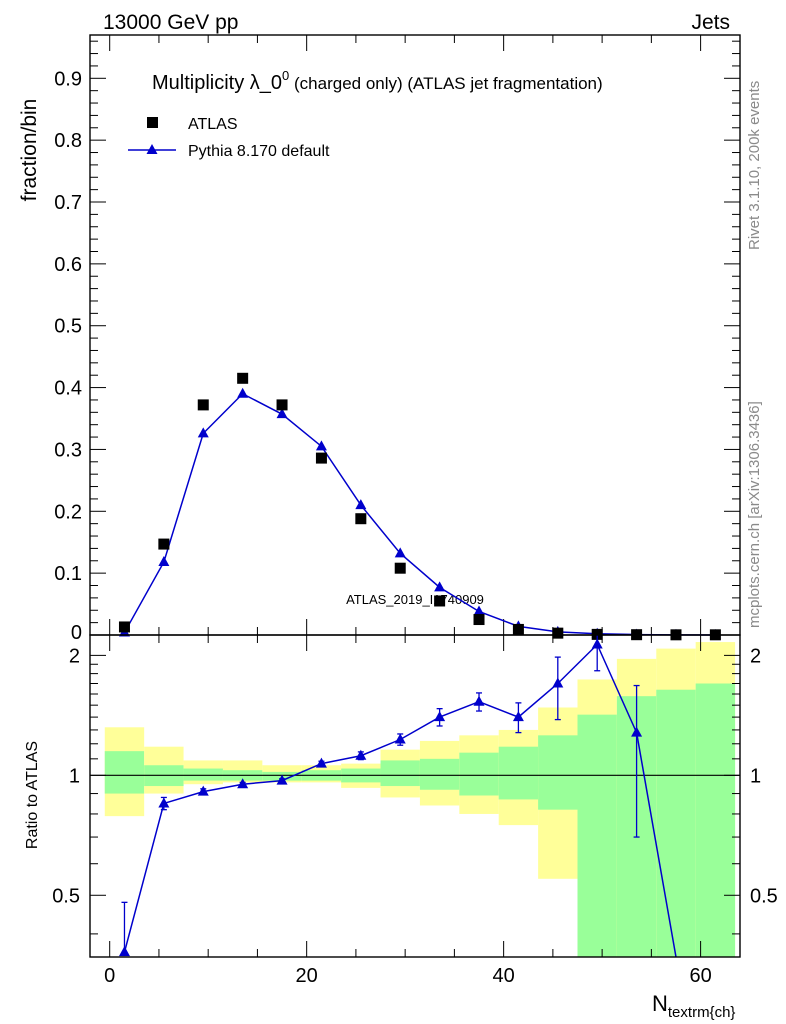 The width and height of the screenshot is (786, 1024). Describe the element at coordinates (764, 896) in the screenshot. I see `ratio-y-tick-label-right: 0.5` at that location.